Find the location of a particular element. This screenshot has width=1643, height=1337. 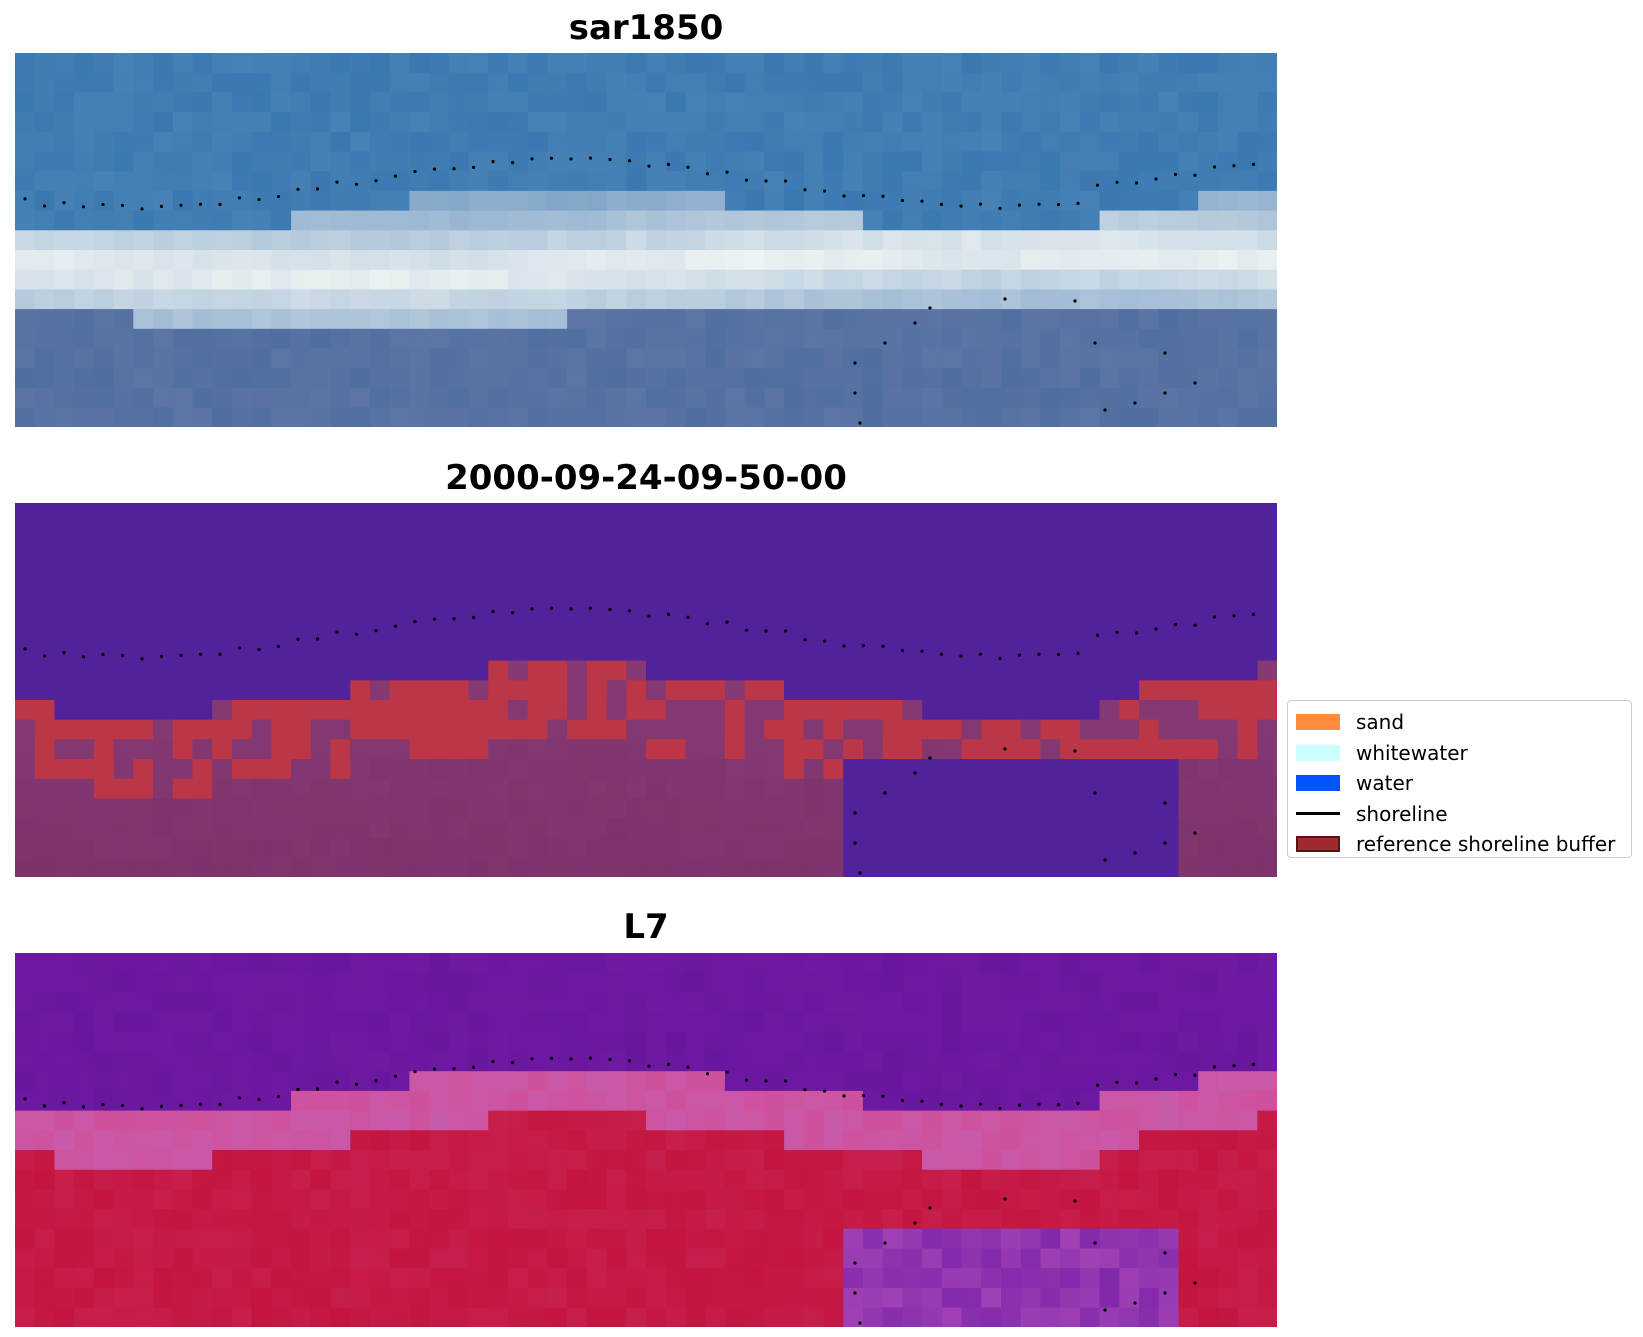

legend-item-shoreline: shoreline is located at coordinates (1459, 814).